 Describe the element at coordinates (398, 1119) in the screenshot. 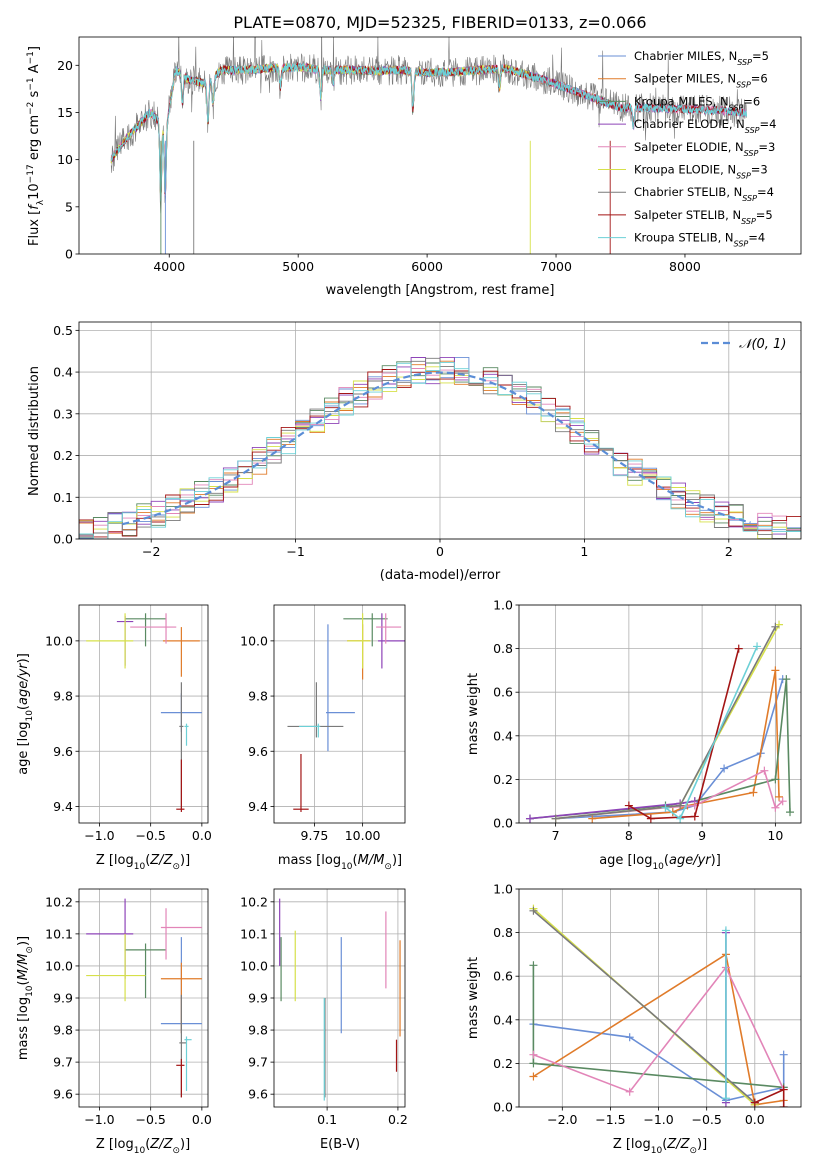

I see `x-tick-label: 0.2` at that location.